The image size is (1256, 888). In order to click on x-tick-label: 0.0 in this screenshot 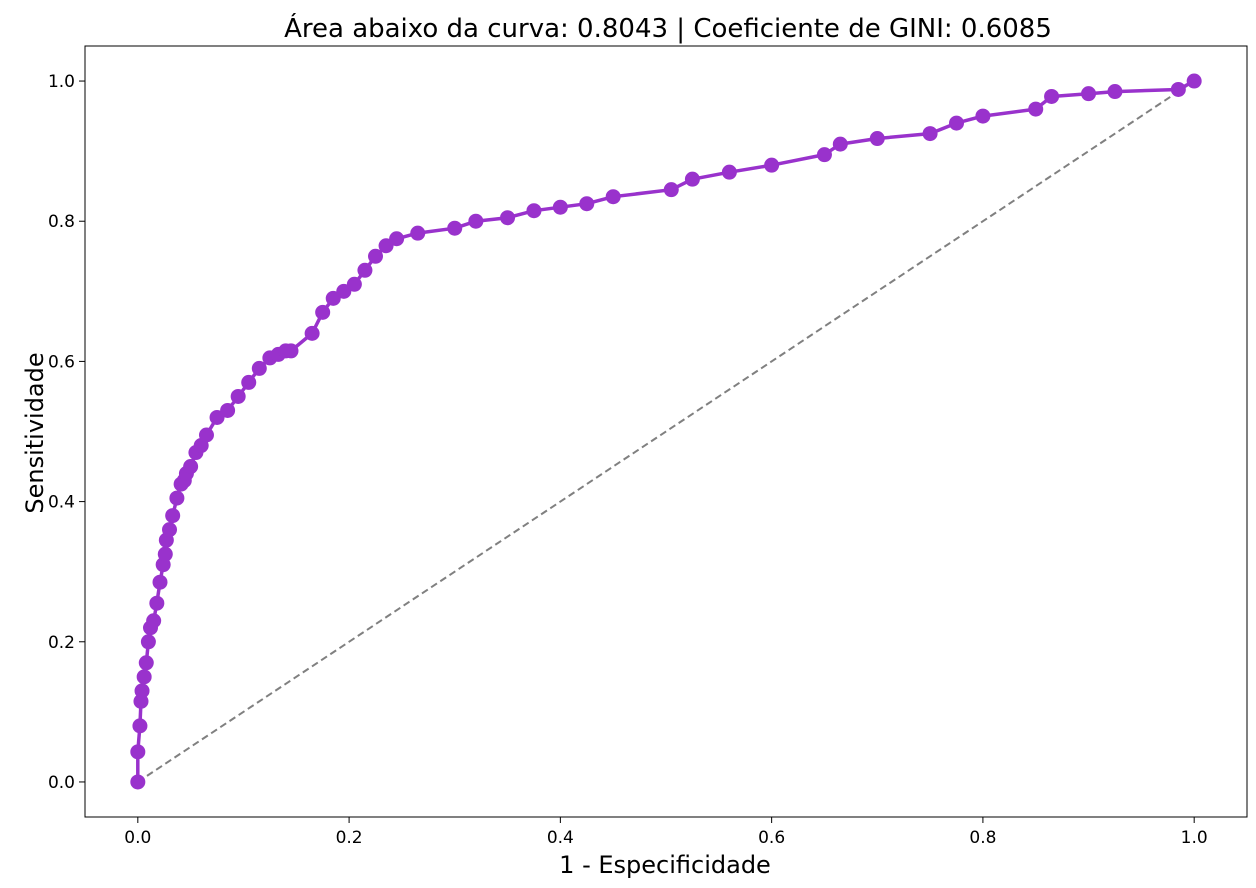, I will do `click(137, 838)`.